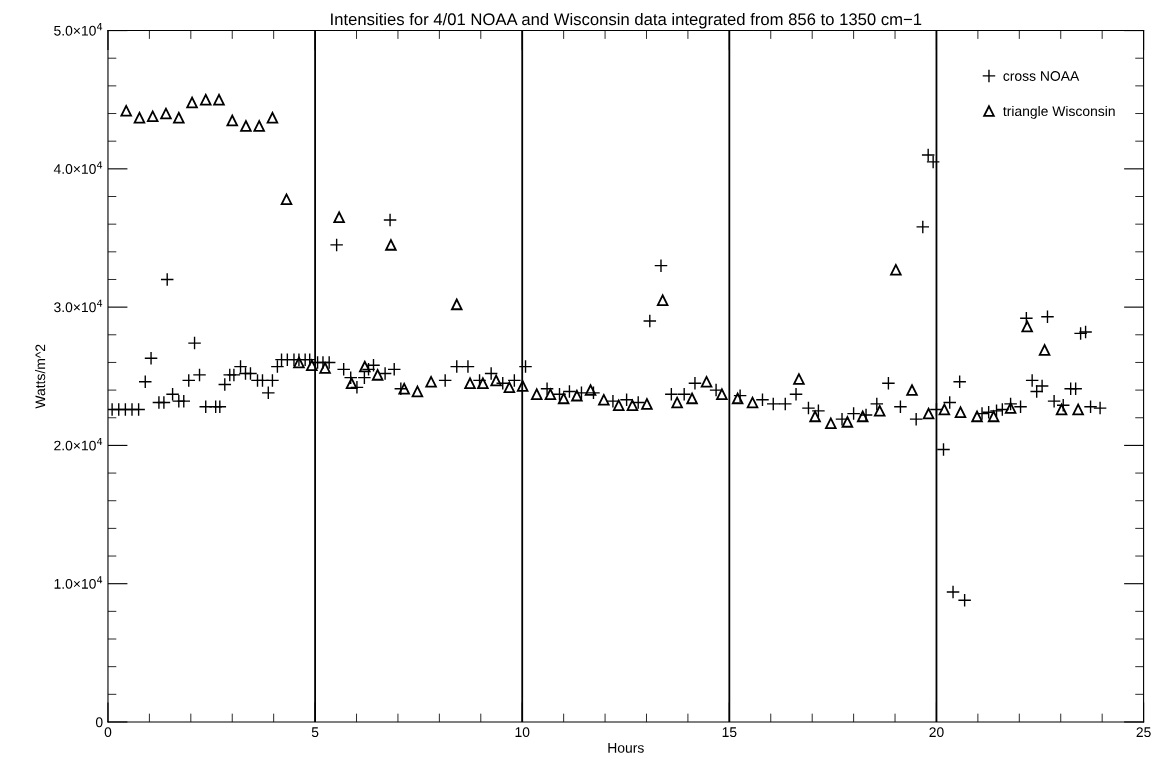  What do you see at coordinates (40, 376) in the screenshot?
I see `y-axis-title: Watts/m^2` at bounding box center [40, 376].